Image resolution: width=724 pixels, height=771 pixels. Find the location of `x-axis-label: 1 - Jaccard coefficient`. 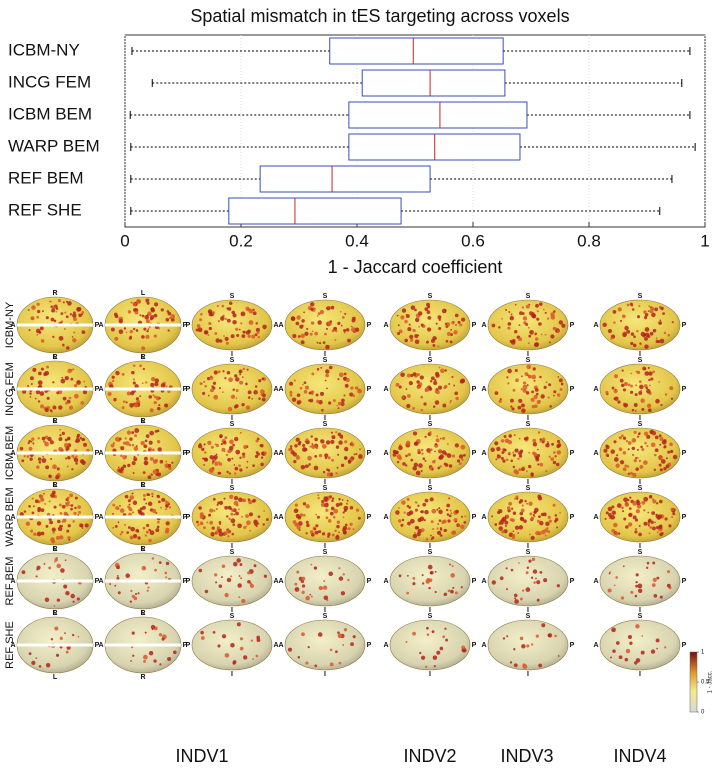

x-axis-label: 1 - Jaccard coefficient is located at coordinates (415, 267).